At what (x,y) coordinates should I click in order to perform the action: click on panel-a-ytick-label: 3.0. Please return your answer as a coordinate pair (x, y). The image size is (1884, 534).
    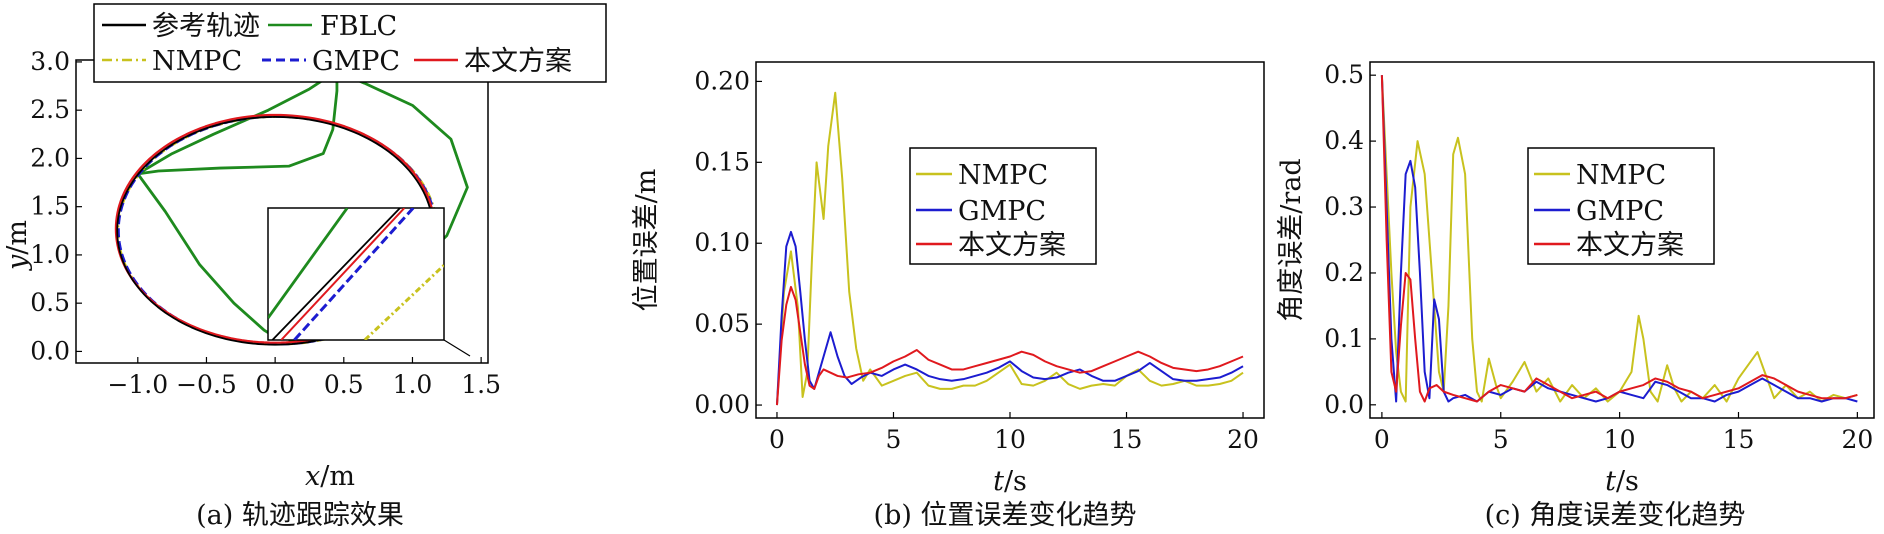
    Looking at the image, I should click on (50, 61).